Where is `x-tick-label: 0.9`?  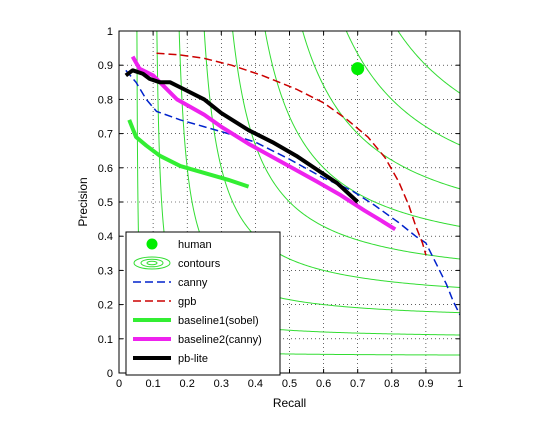
x-tick-label: 0.9 is located at coordinates (425, 384).